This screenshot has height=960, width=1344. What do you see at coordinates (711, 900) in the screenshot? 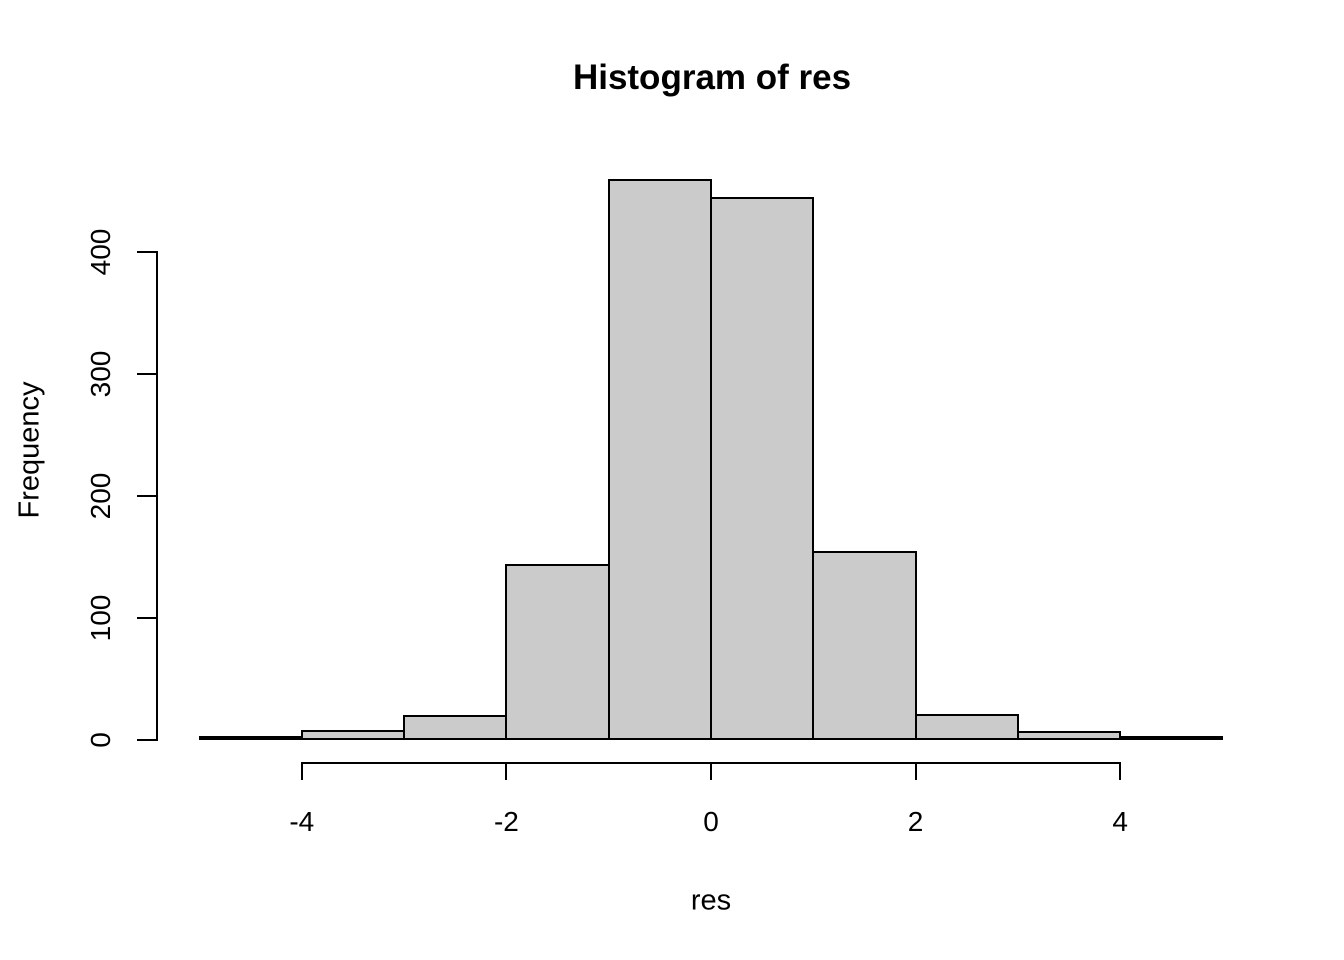
I see `x-axis-label: res` at bounding box center [711, 900].